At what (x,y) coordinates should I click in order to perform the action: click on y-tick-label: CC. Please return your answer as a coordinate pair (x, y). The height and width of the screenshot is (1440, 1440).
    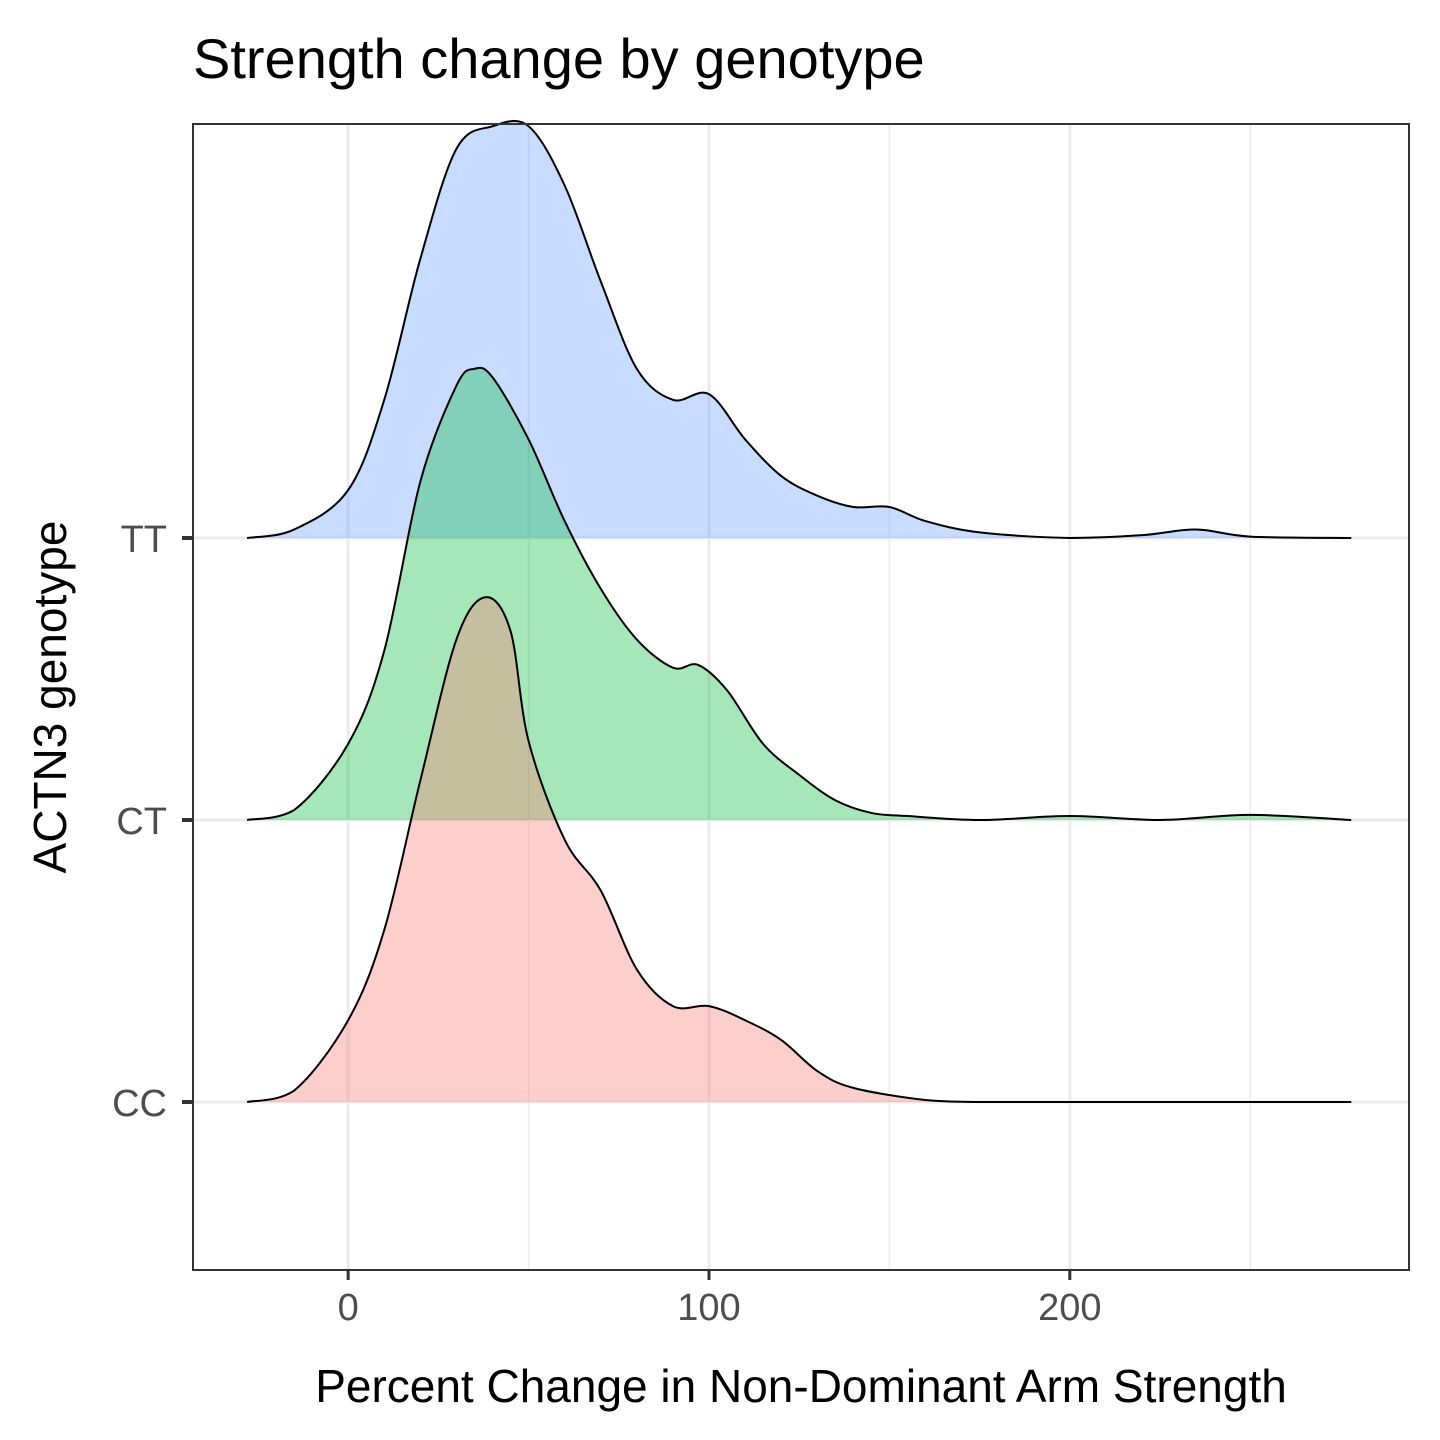
    Looking at the image, I should click on (139, 1104).